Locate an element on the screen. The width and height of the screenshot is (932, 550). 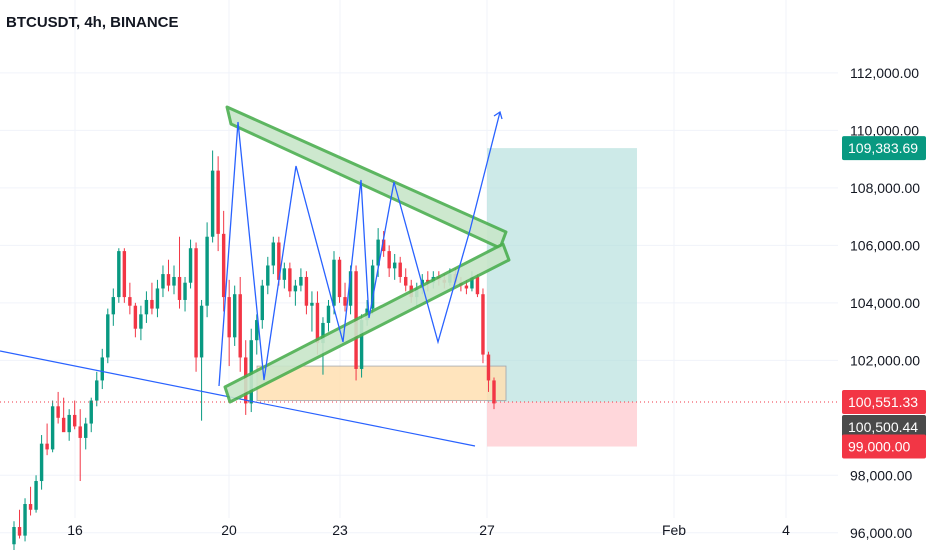
x-tick-label: 23 is located at coordinates (340, 530).